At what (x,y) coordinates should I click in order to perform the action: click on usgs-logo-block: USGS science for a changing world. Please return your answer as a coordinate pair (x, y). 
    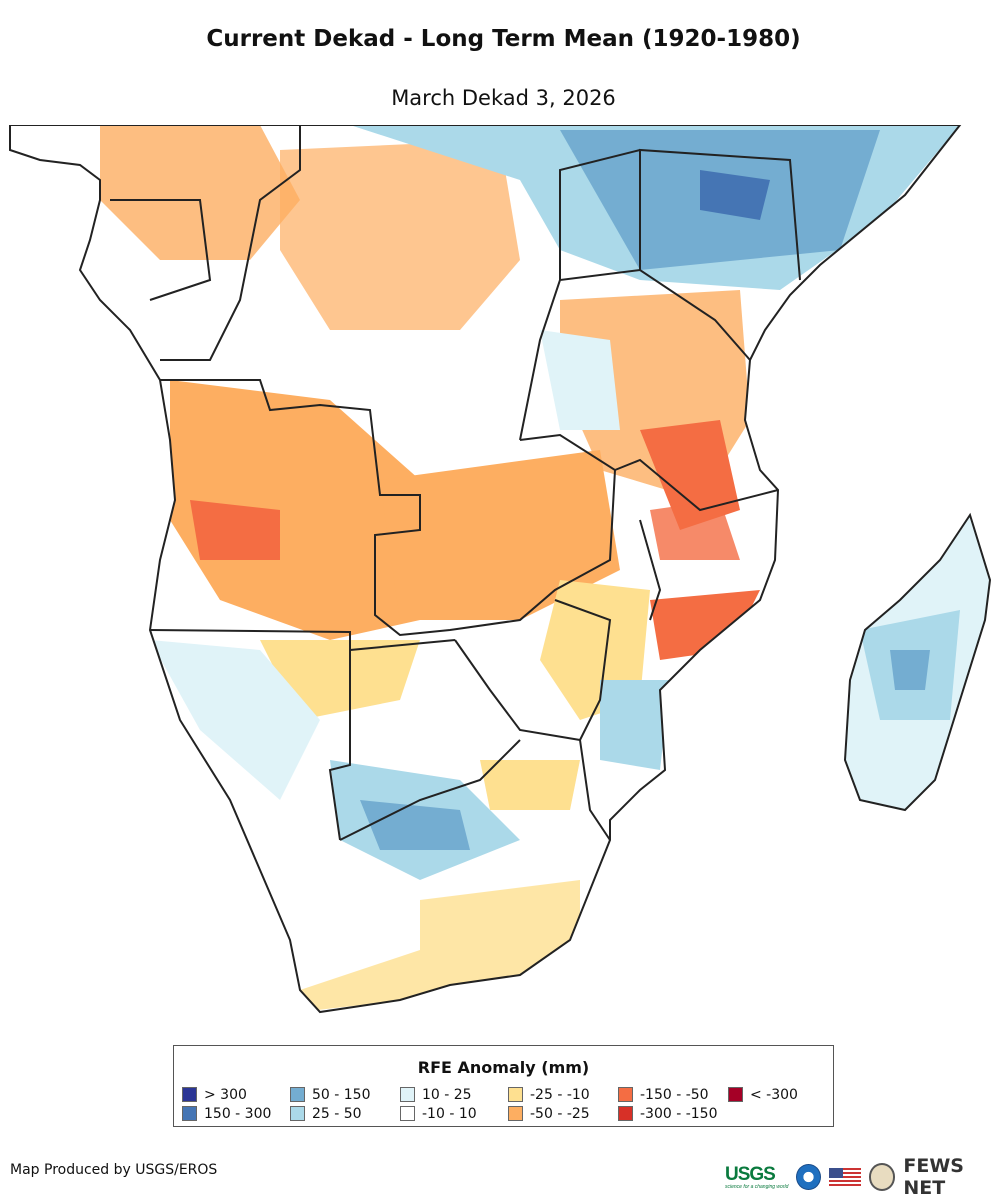
    Looking at the image, I should click on (756, 1177).